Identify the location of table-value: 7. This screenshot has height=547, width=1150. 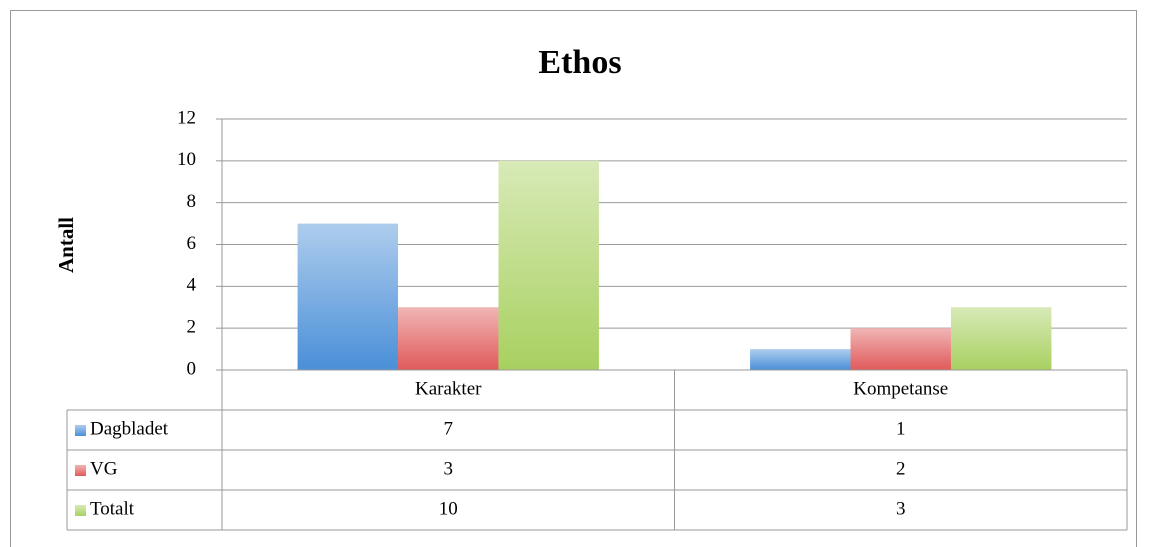
(449, 428).